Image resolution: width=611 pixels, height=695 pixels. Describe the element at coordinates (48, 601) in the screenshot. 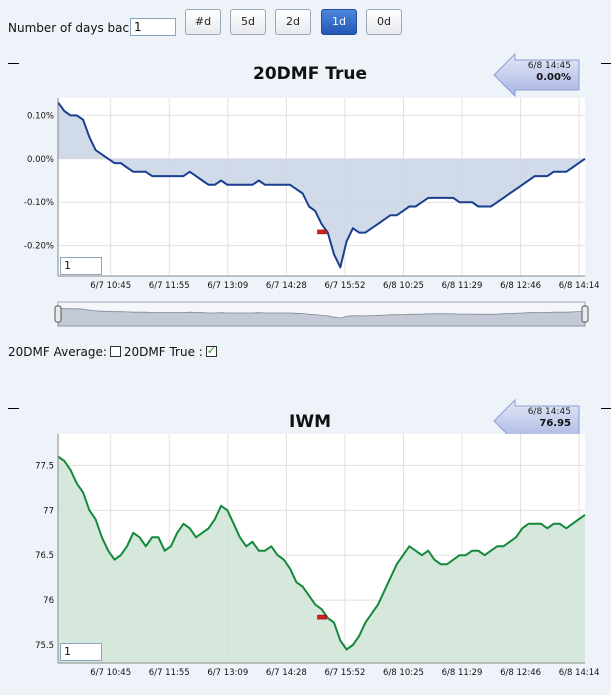

I see `chart2-y-tick: 76` at that location.